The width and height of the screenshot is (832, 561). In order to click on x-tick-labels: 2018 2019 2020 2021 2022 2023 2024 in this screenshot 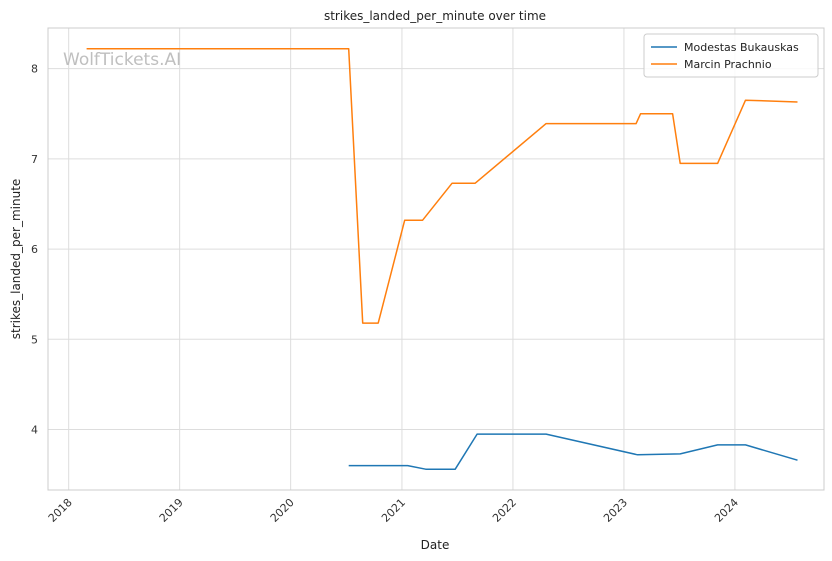, I will do `click(393, 510)`.